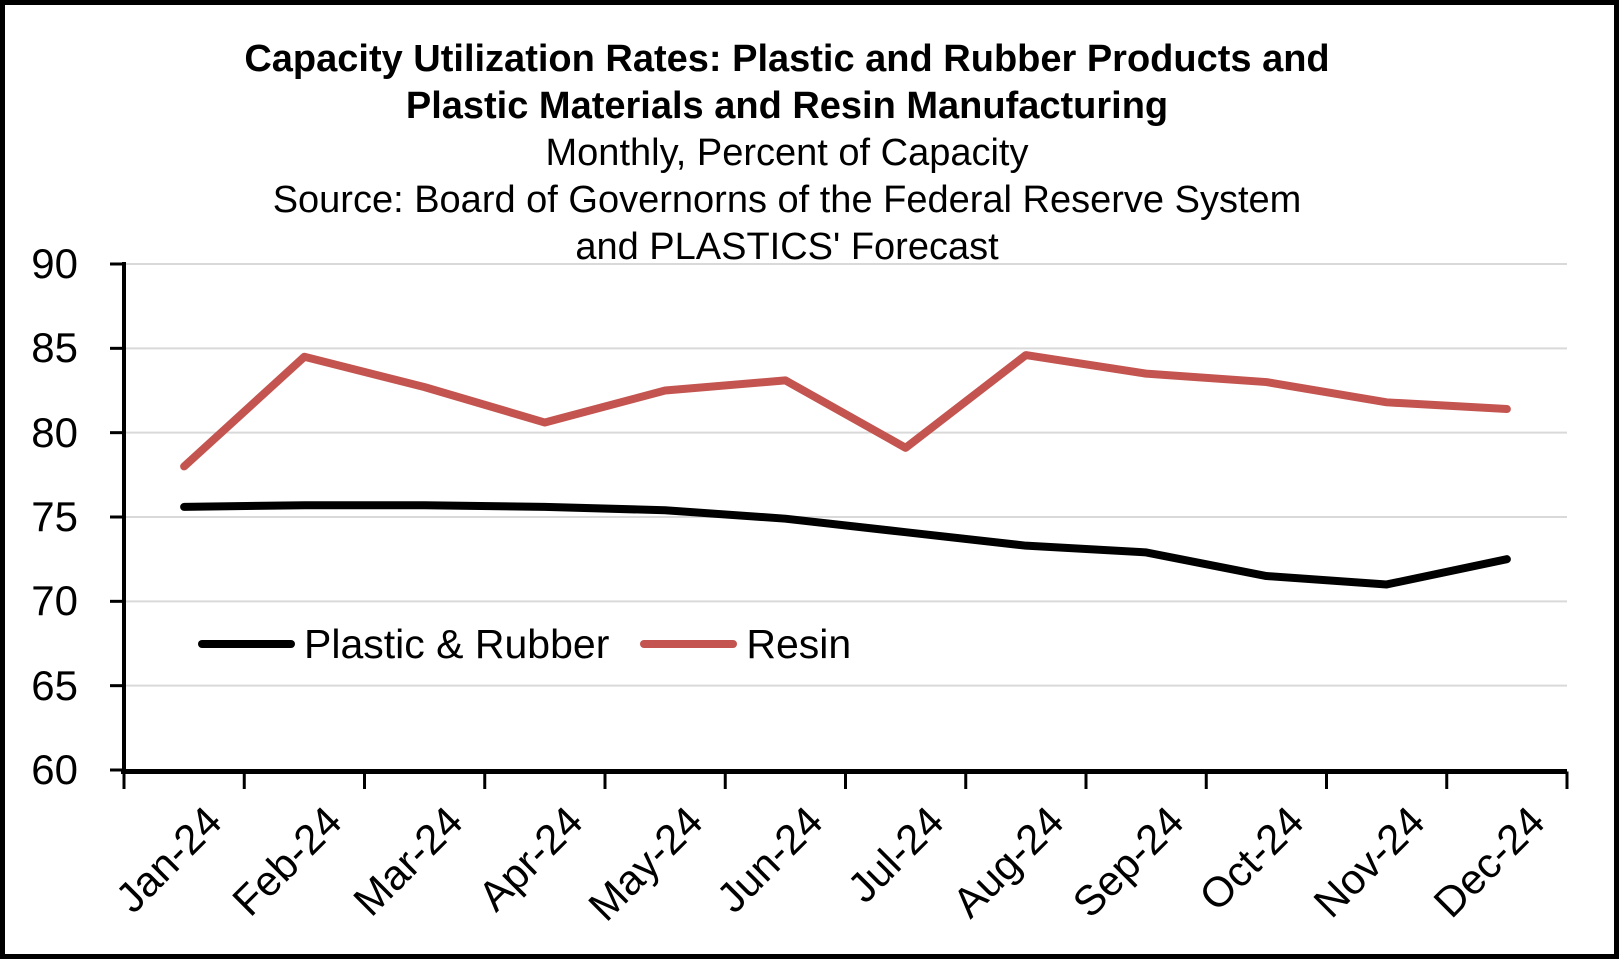 This screenshot has width=1619, height=959. What do you see at coordinates (457, 644) in the screenshot?
I see `legend-label-plastic-rubber: Plastic & Rubber` at bounding box center [457, 644].